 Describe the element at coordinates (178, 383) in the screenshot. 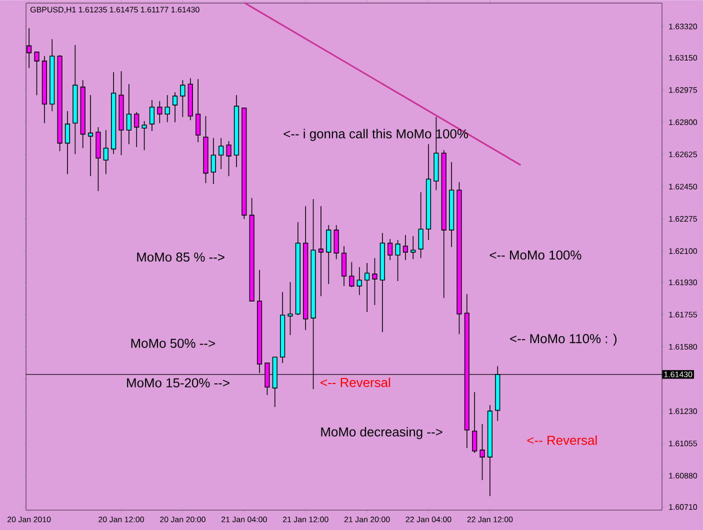

I see `annotation: MoMo 15-20% -->` at that location.